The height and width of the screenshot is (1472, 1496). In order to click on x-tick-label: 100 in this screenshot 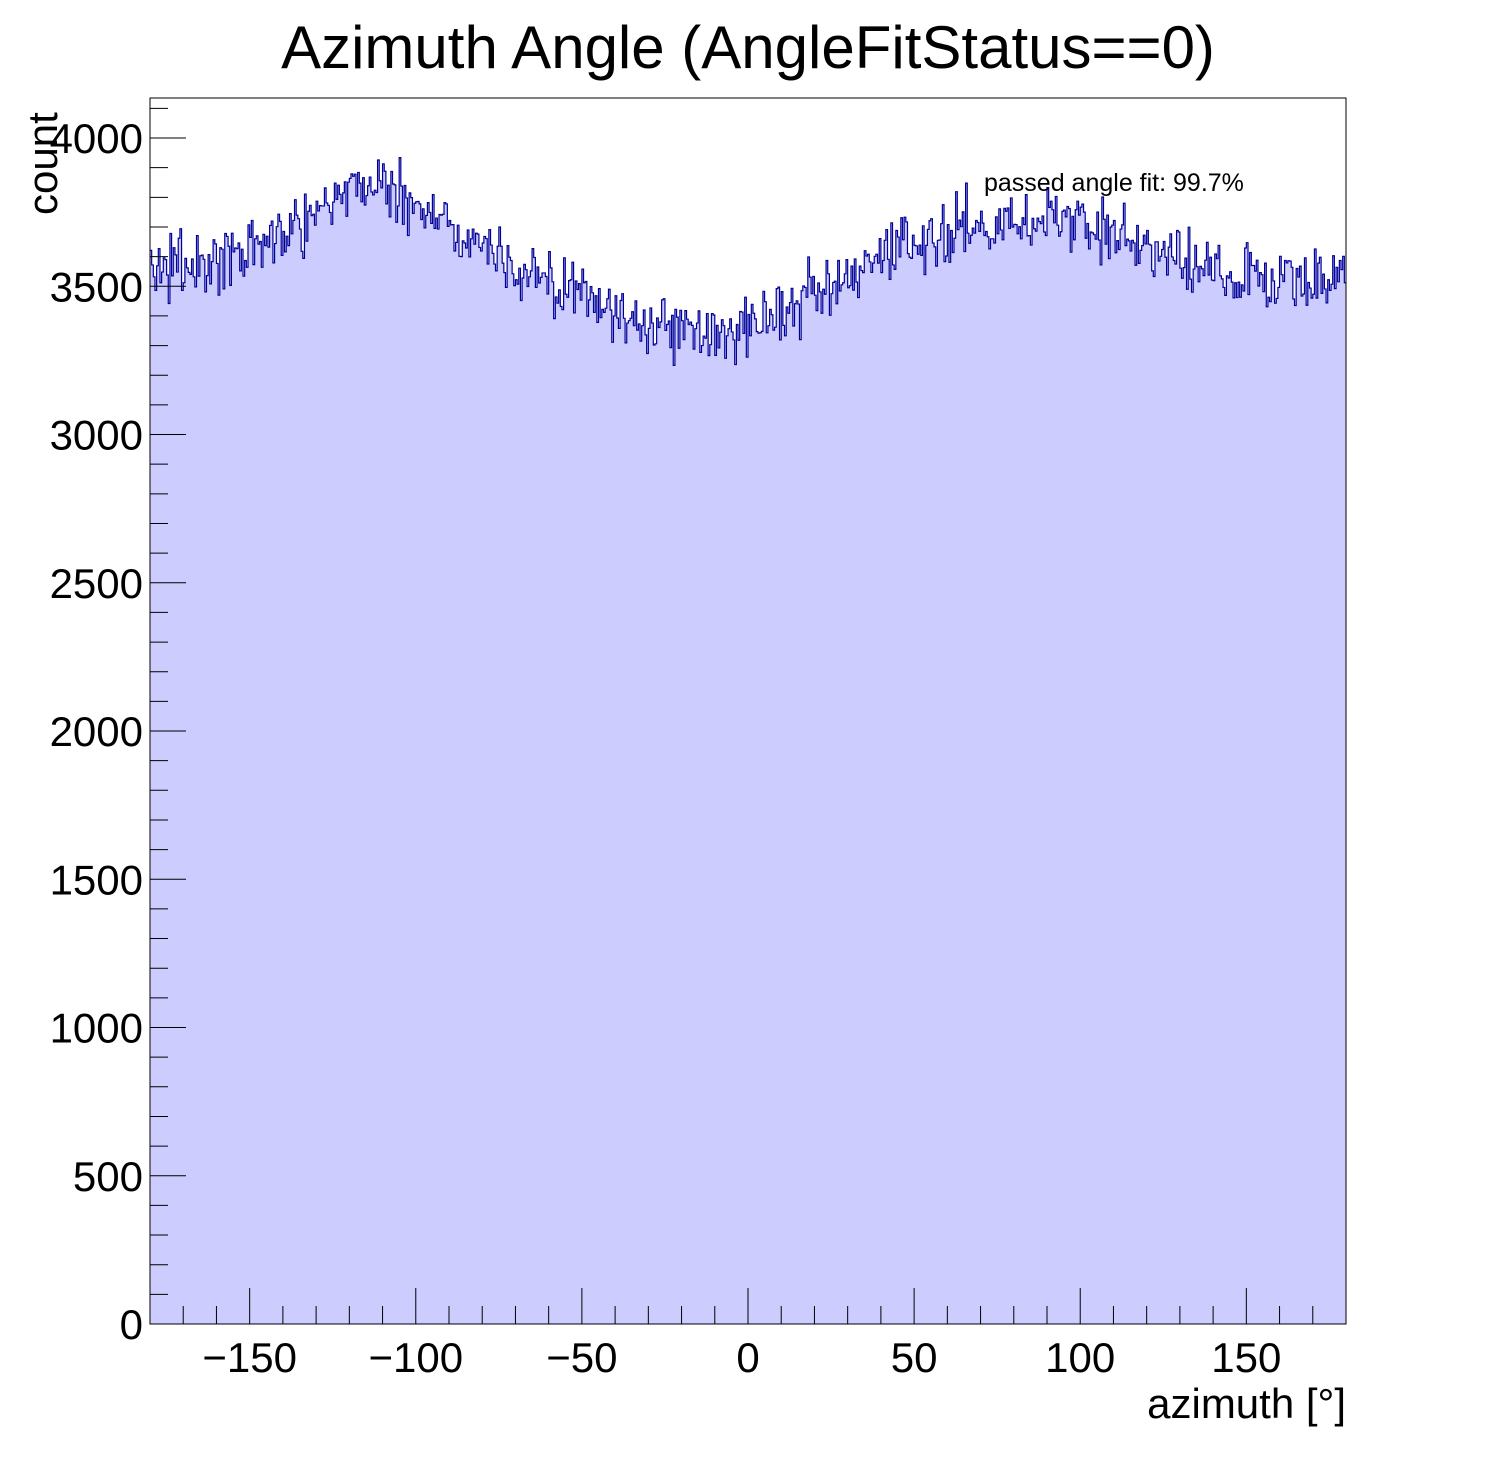, I will do `click(1080, 1357)`.